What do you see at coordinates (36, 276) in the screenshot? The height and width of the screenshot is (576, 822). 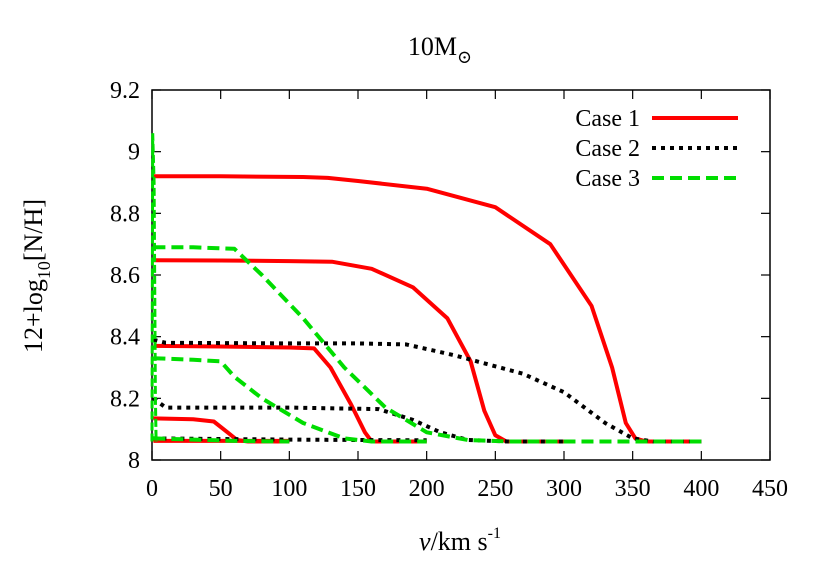 I see `y-axis-label: 12+log10[N/H]` at bounding box center [36, 276].